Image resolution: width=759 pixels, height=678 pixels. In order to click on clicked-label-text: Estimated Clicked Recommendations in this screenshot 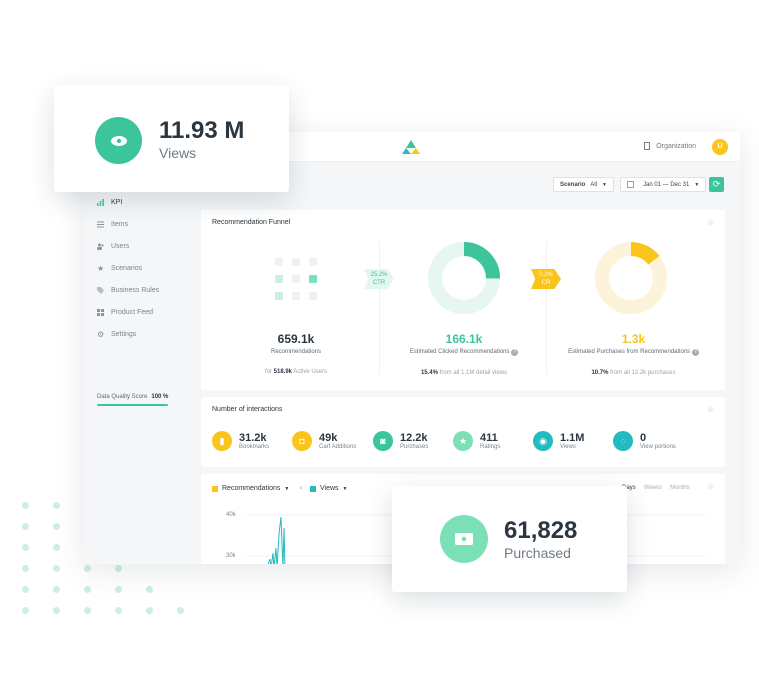, I will do `click(459, 352)`.